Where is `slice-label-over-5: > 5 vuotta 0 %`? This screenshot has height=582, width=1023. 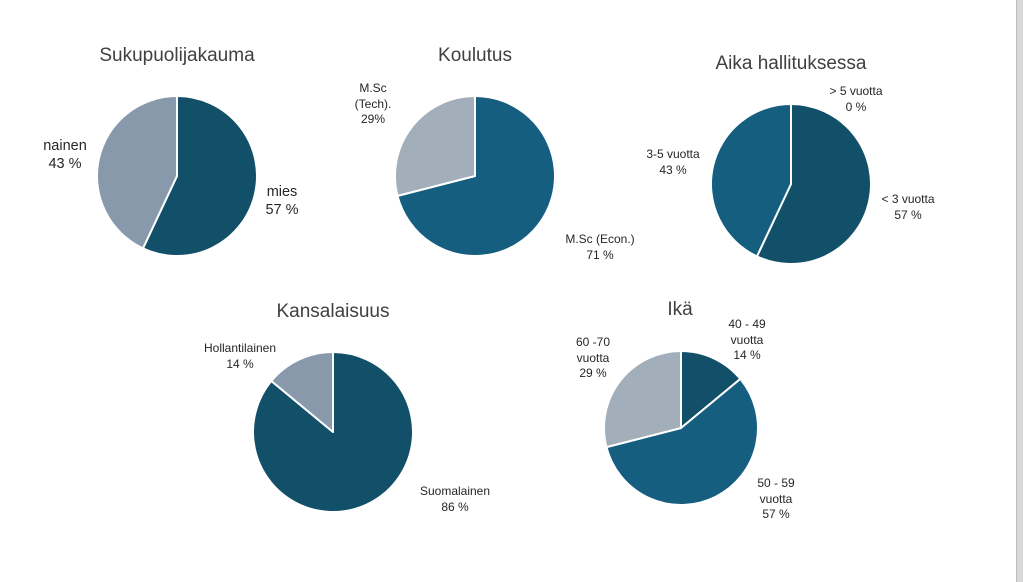 slice-label-over-5: > 5 vuotta 0 % is located at coordinates (856, 99).